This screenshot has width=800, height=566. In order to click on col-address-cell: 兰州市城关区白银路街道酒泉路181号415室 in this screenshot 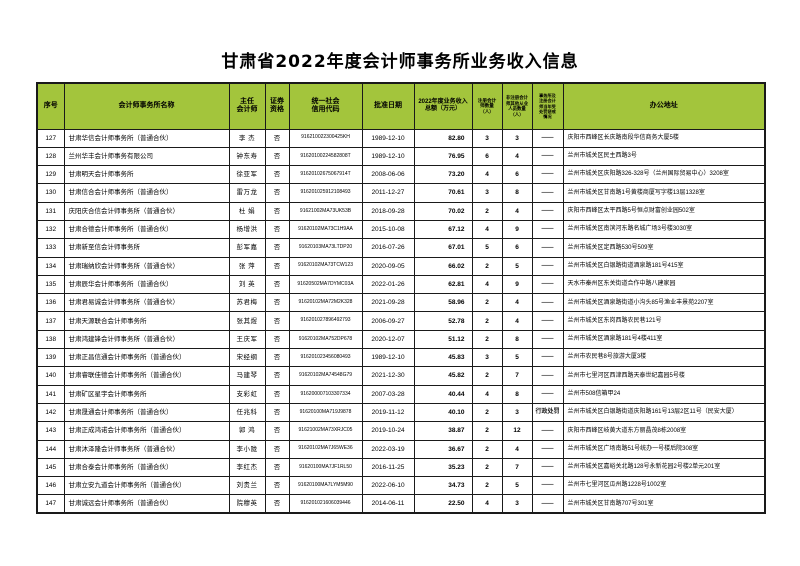, I will do `click(664, 266)`.